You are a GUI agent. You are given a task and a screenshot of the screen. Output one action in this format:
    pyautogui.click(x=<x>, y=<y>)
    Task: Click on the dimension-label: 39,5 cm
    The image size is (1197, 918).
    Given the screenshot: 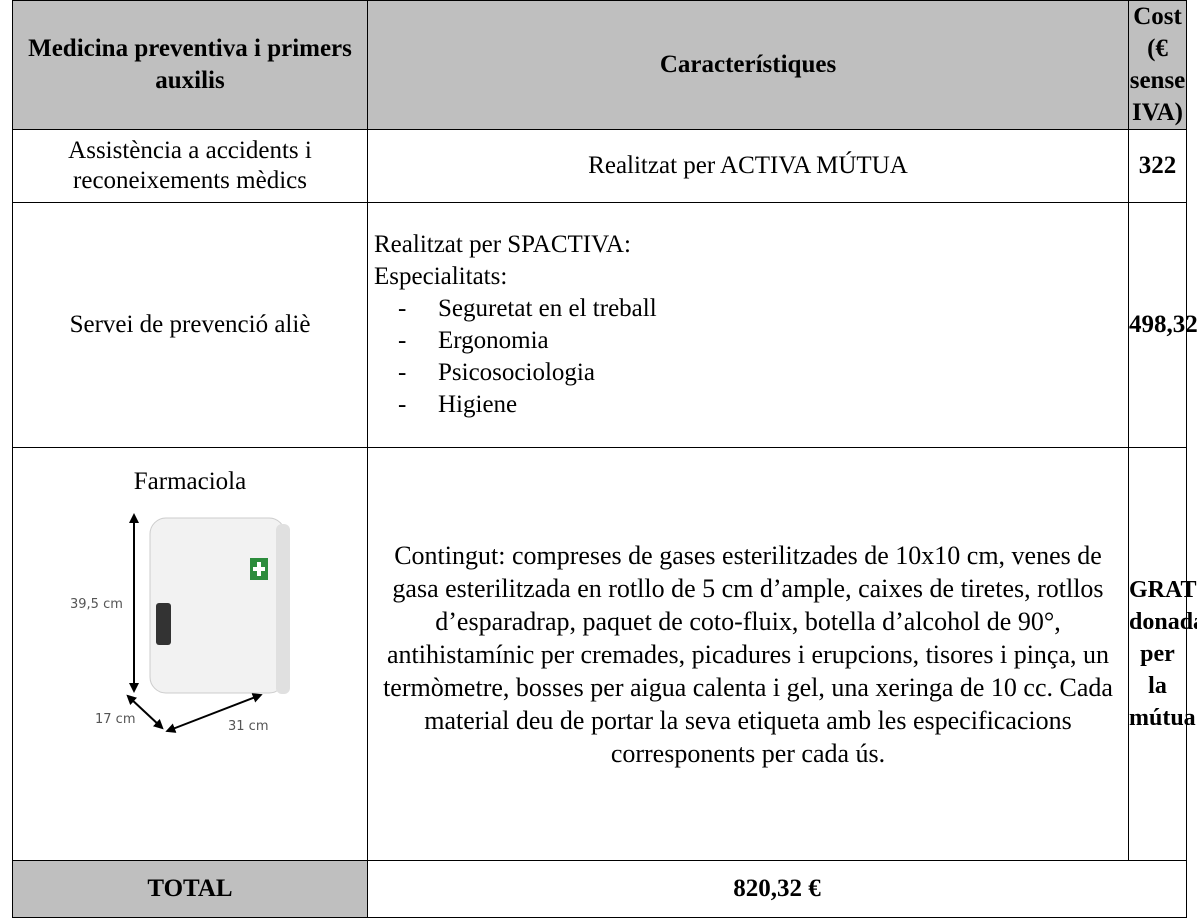 What is the action you would take?
    pyautogui.click(x=96, y=604)
    